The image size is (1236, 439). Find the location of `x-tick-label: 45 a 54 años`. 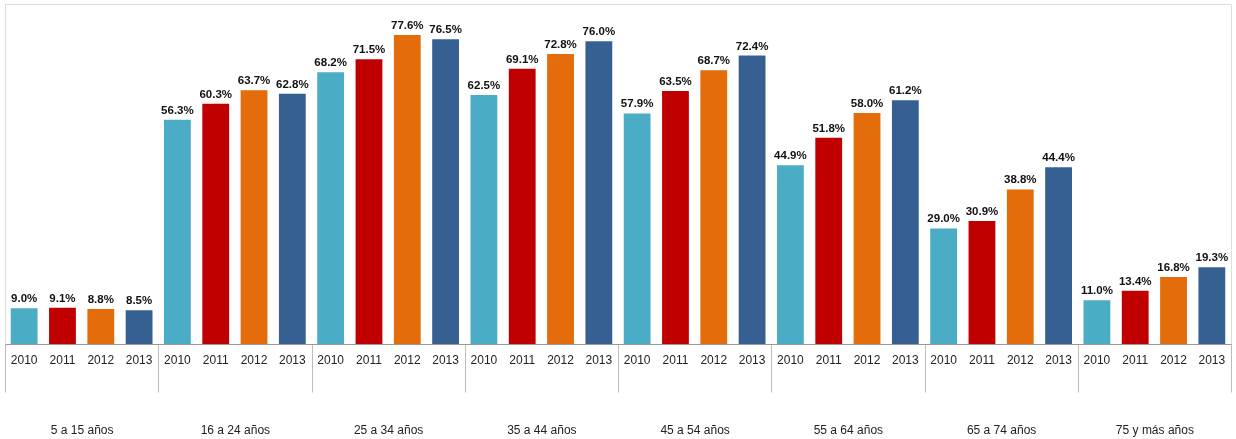

x-tick-label: 45 a 54 años is located at coordinates (695, 429).